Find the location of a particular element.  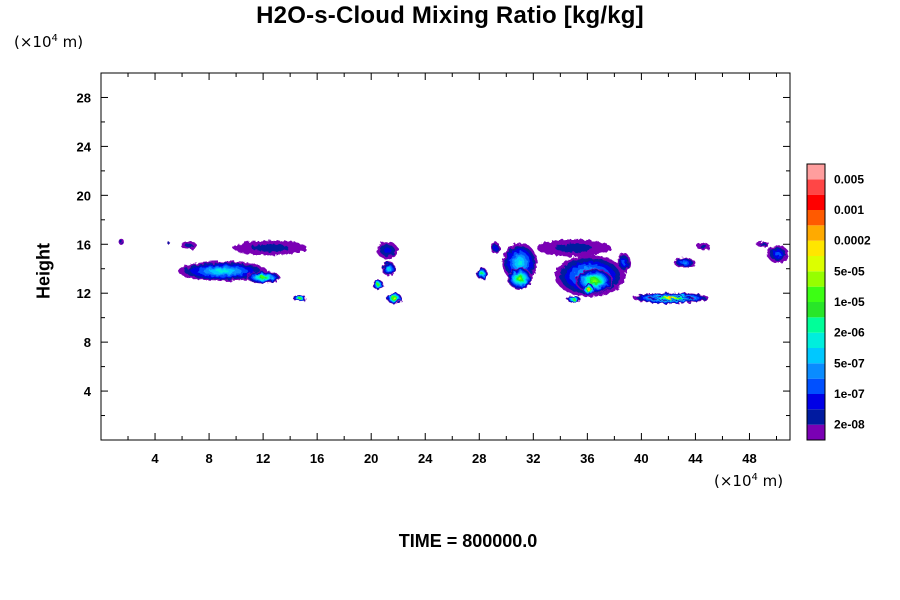

x-tick-label: 36 is located at coordinates (587, 458).